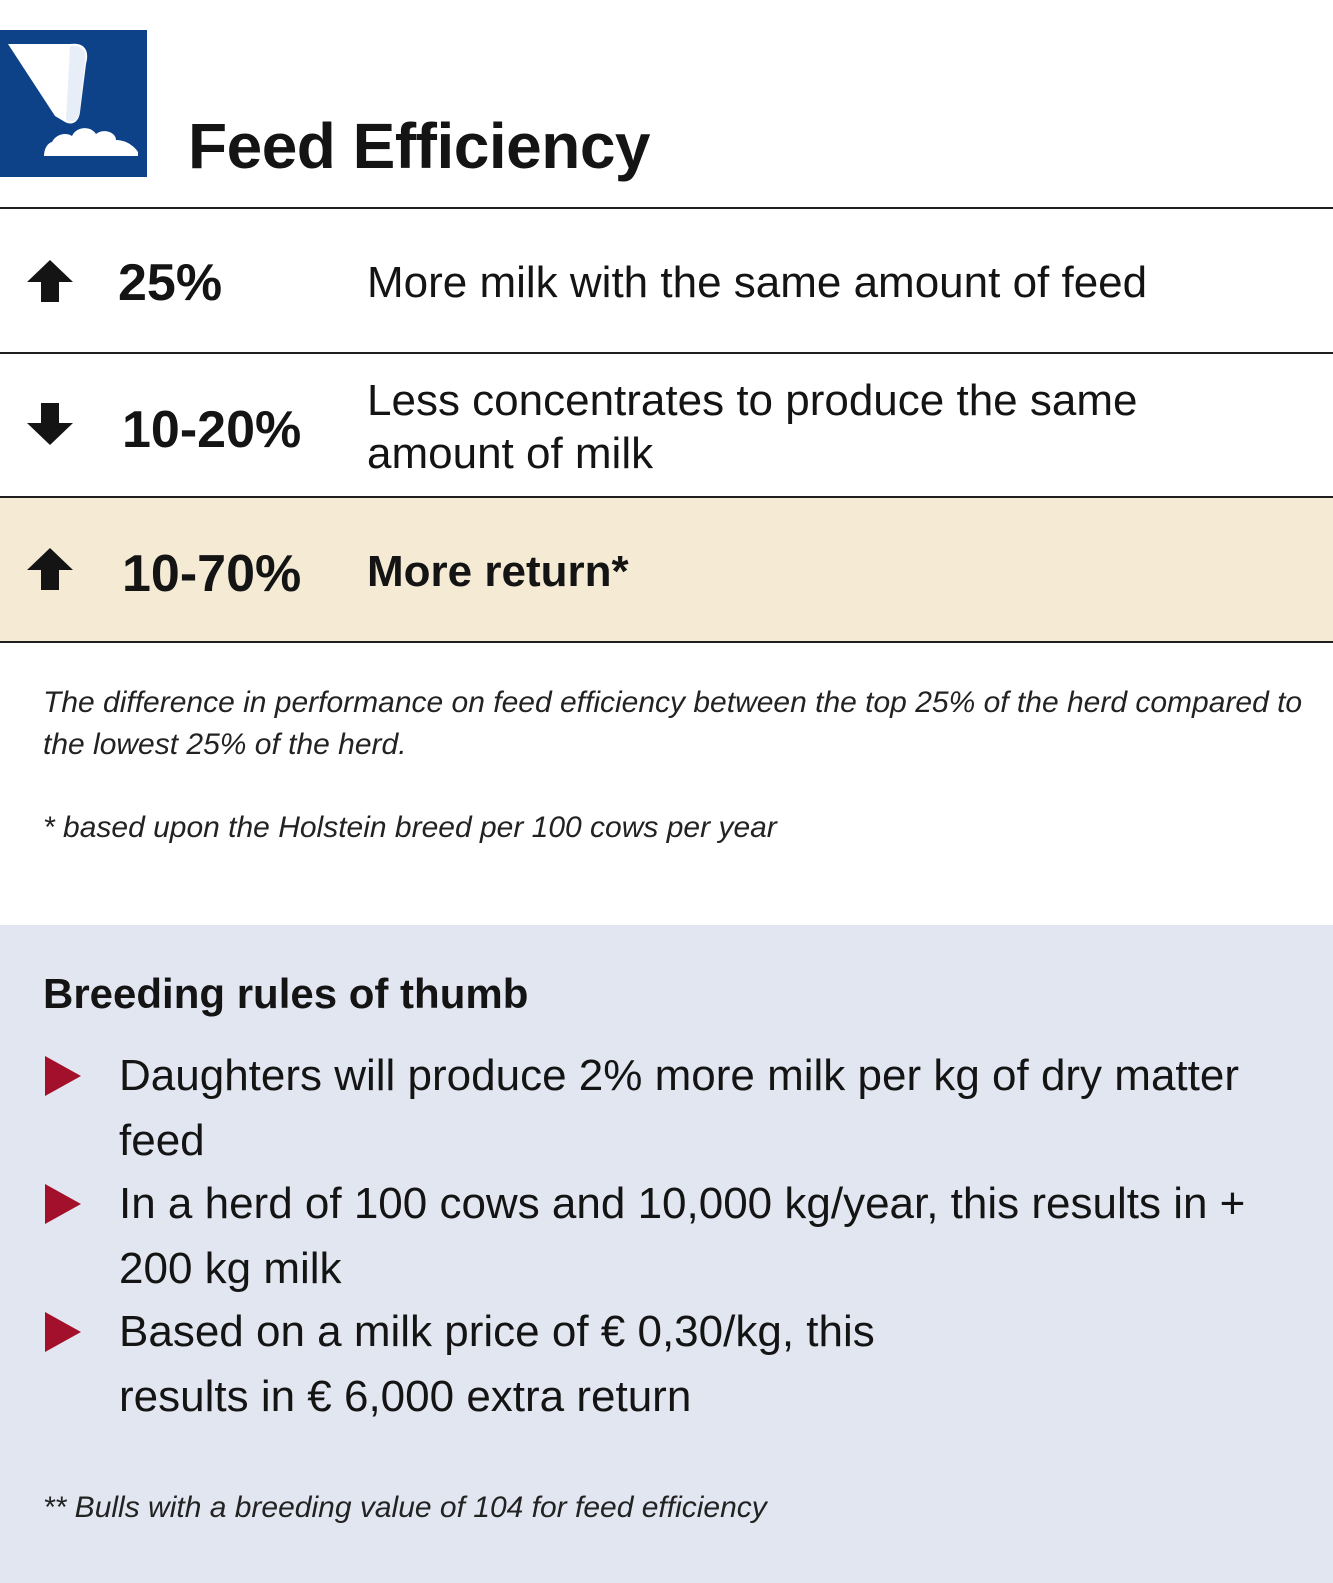 This screenshot has height=1583, width=1333. Describe the element at coordinates (419, 146) in the screenshot. I see `page-title: Feed Efficiency` at that location.